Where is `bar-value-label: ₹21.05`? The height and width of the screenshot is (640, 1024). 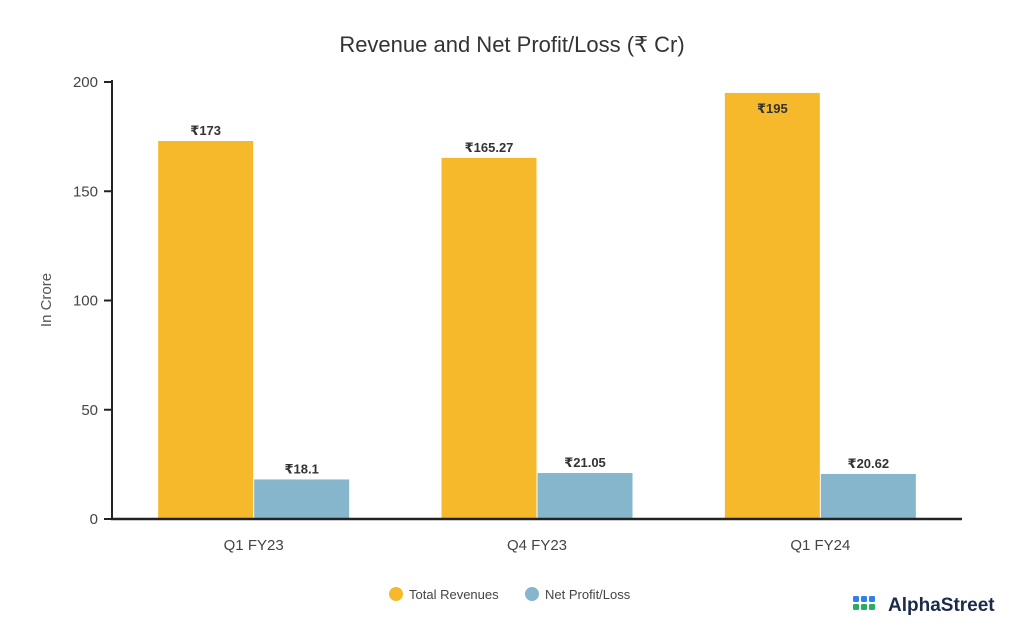 bar-value-label: ₹21.05 is located at coordinates (585, 462).